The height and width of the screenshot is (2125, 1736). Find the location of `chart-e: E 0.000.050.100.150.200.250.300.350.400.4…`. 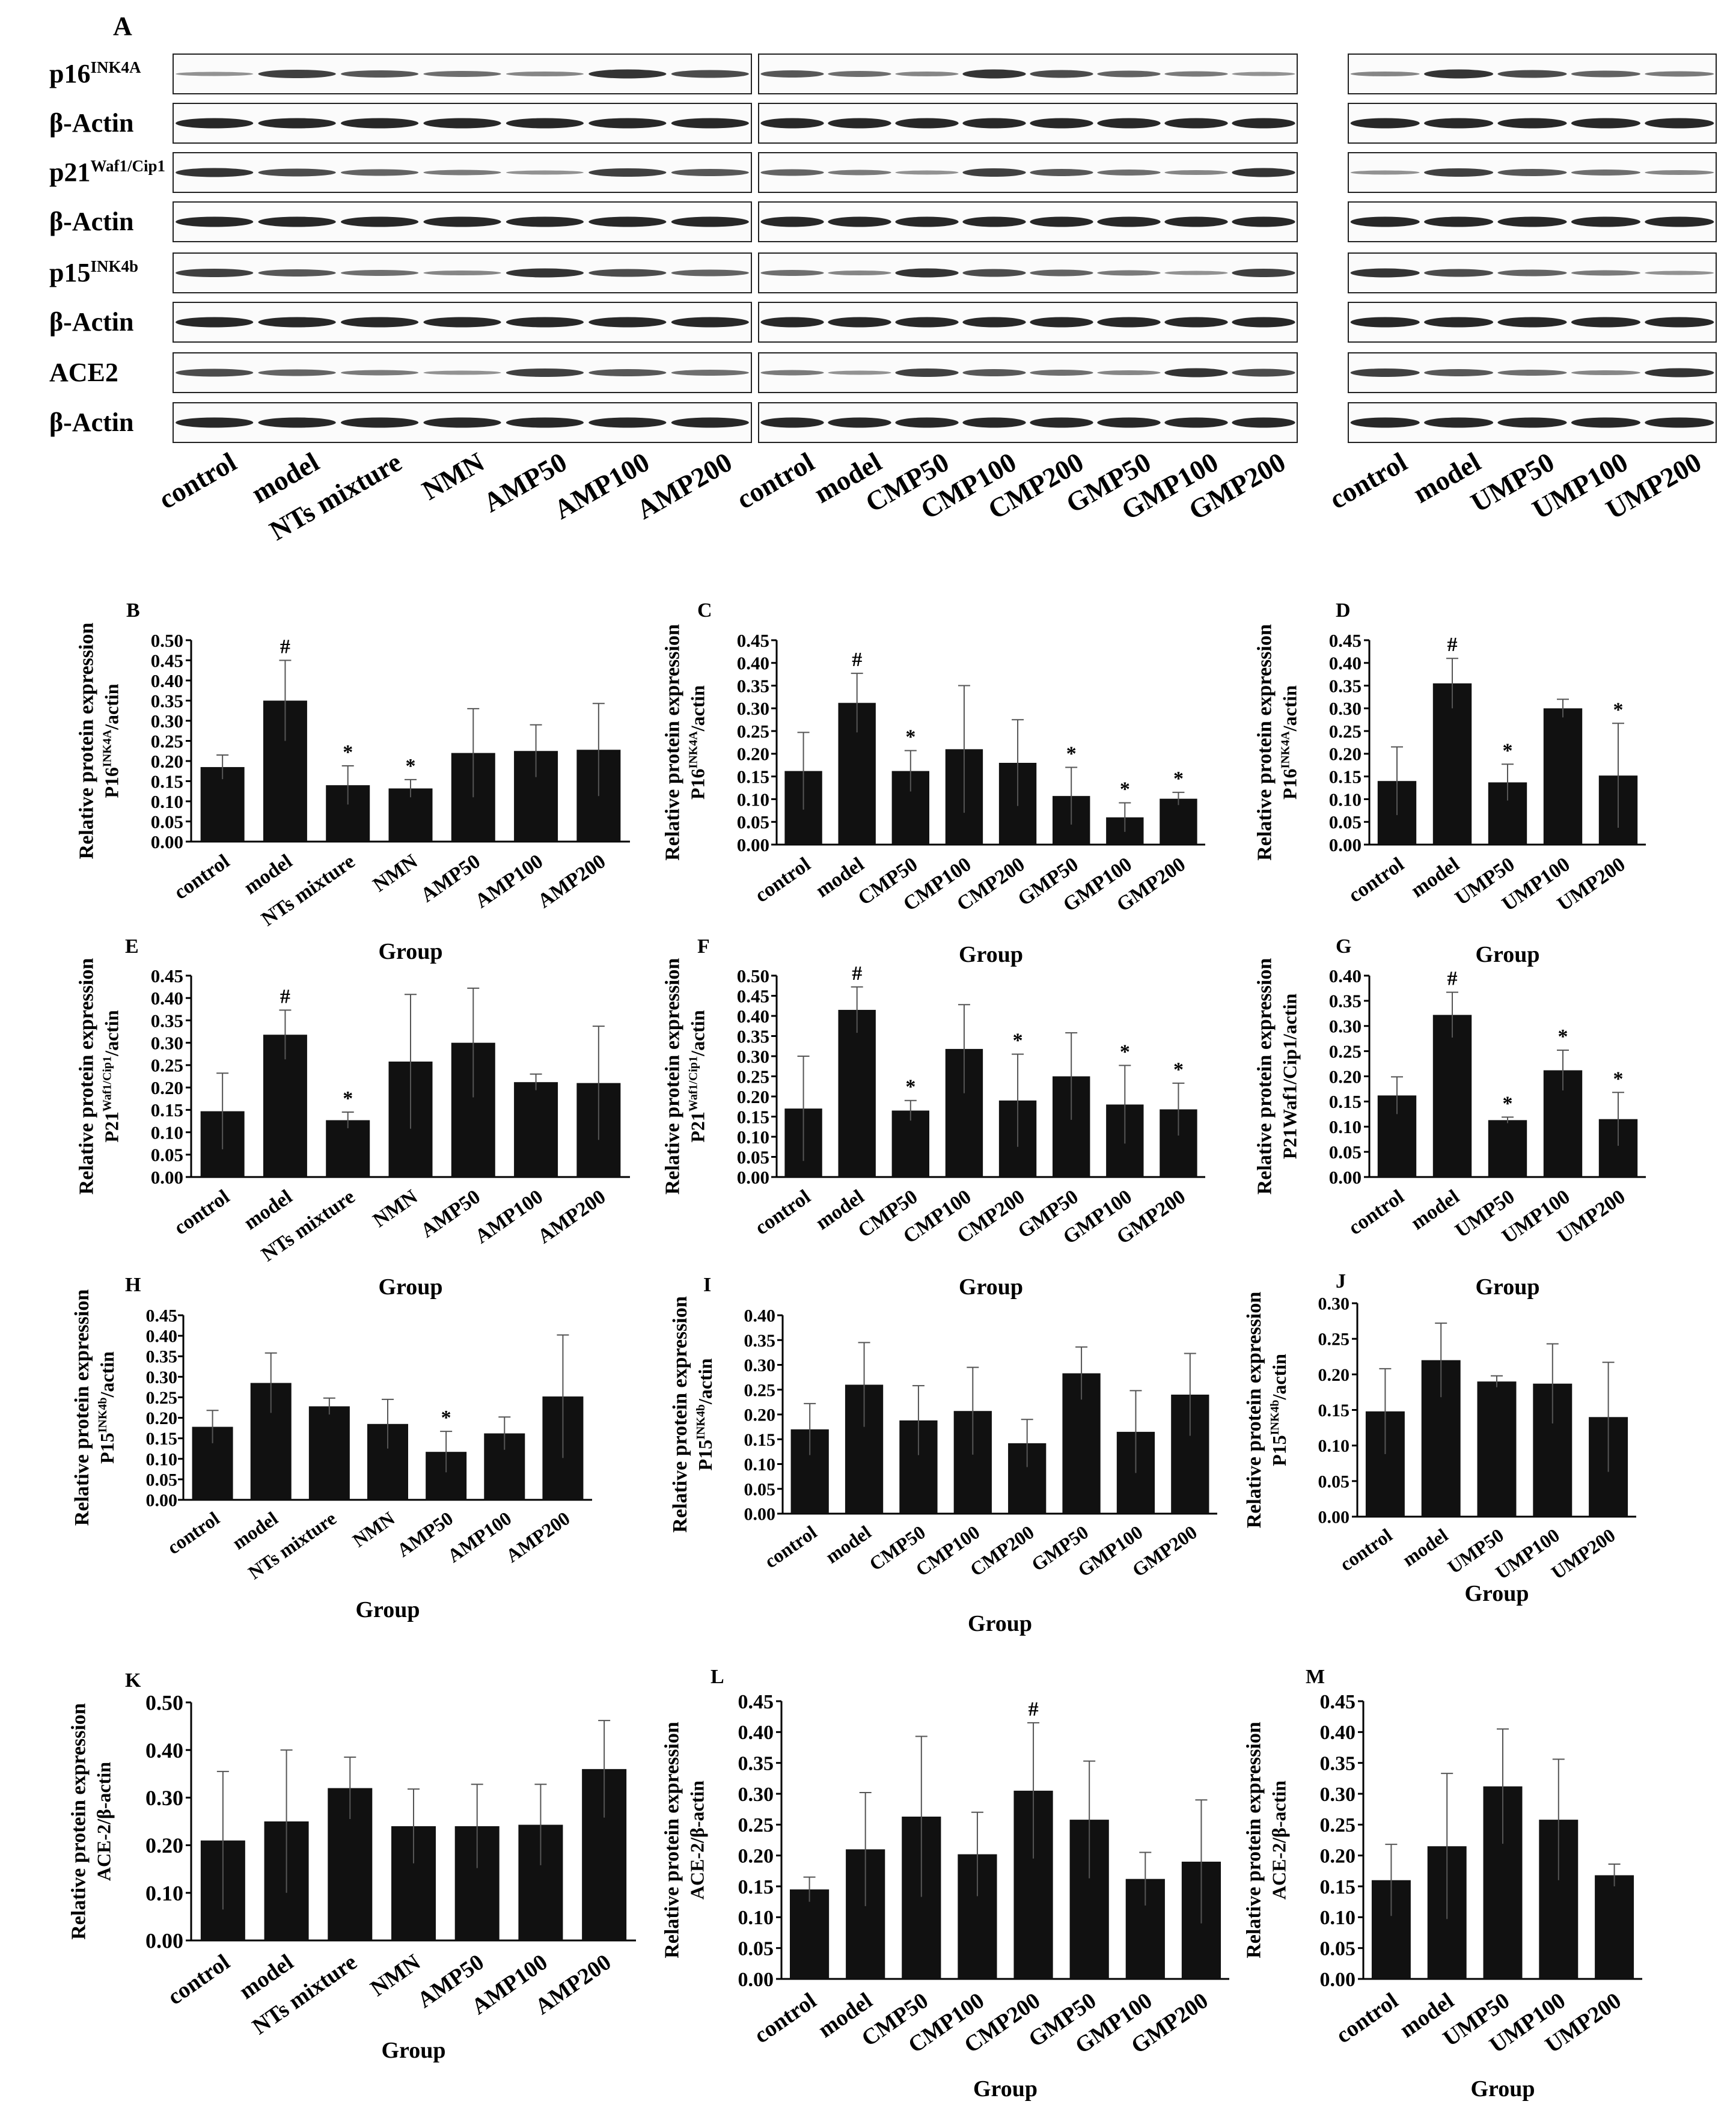

chart-e: E 0.000.050.100.150.200.250.300.350.400.4… is located at coordinates (353, 1117).